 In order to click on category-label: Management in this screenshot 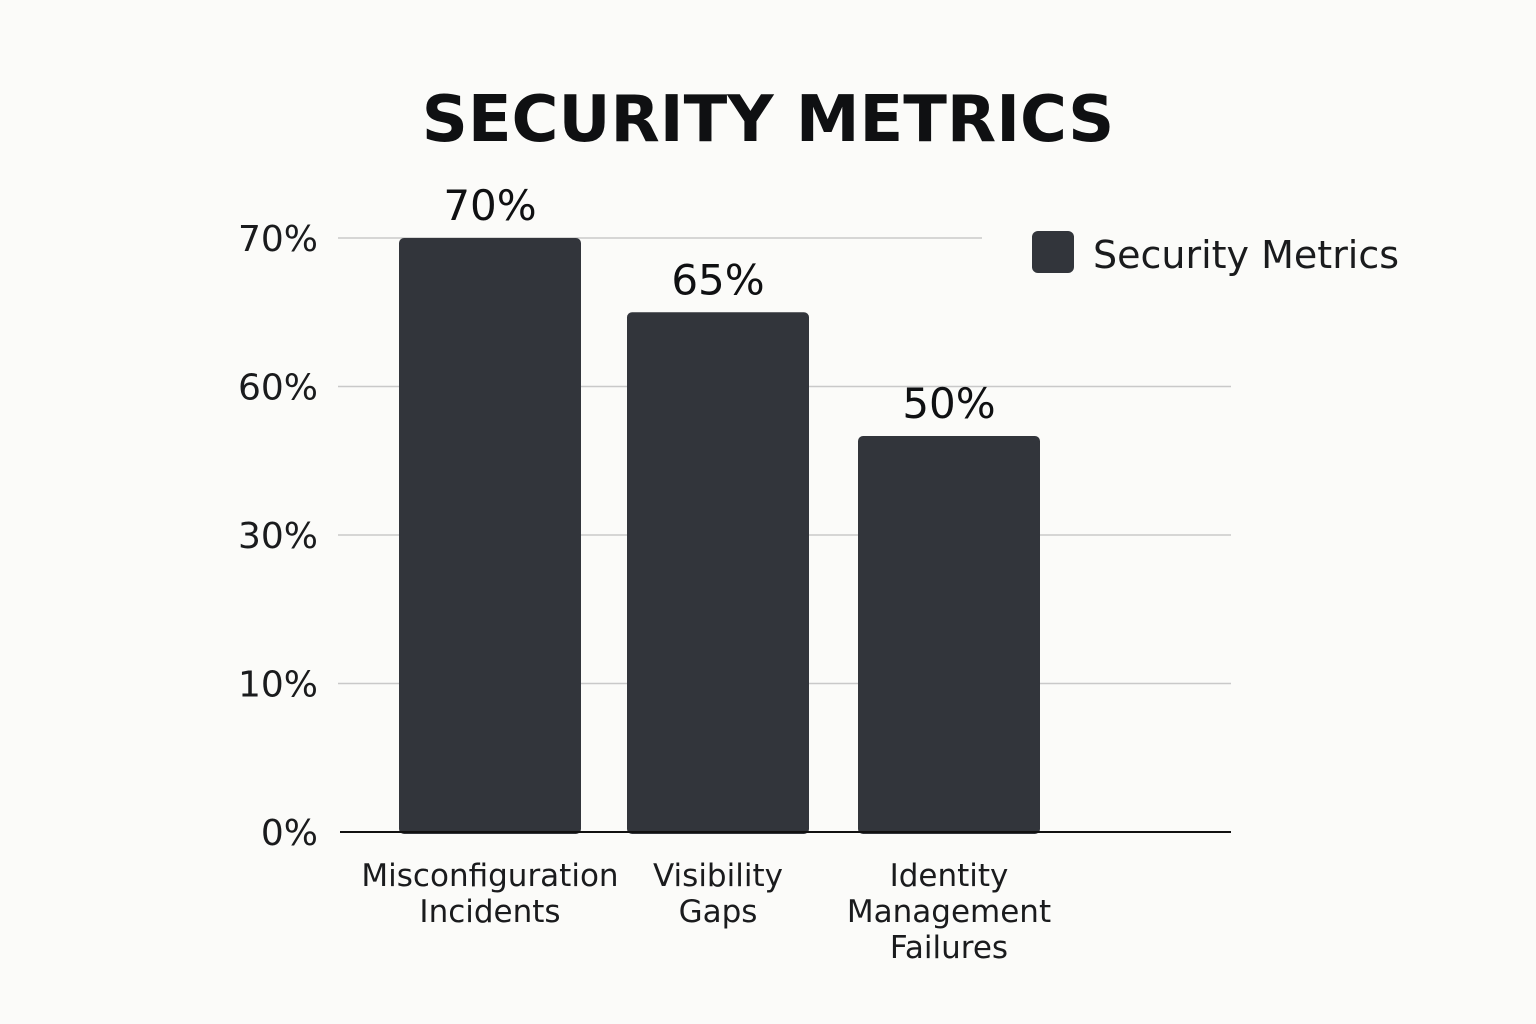, I will do `click(949, 912)`.